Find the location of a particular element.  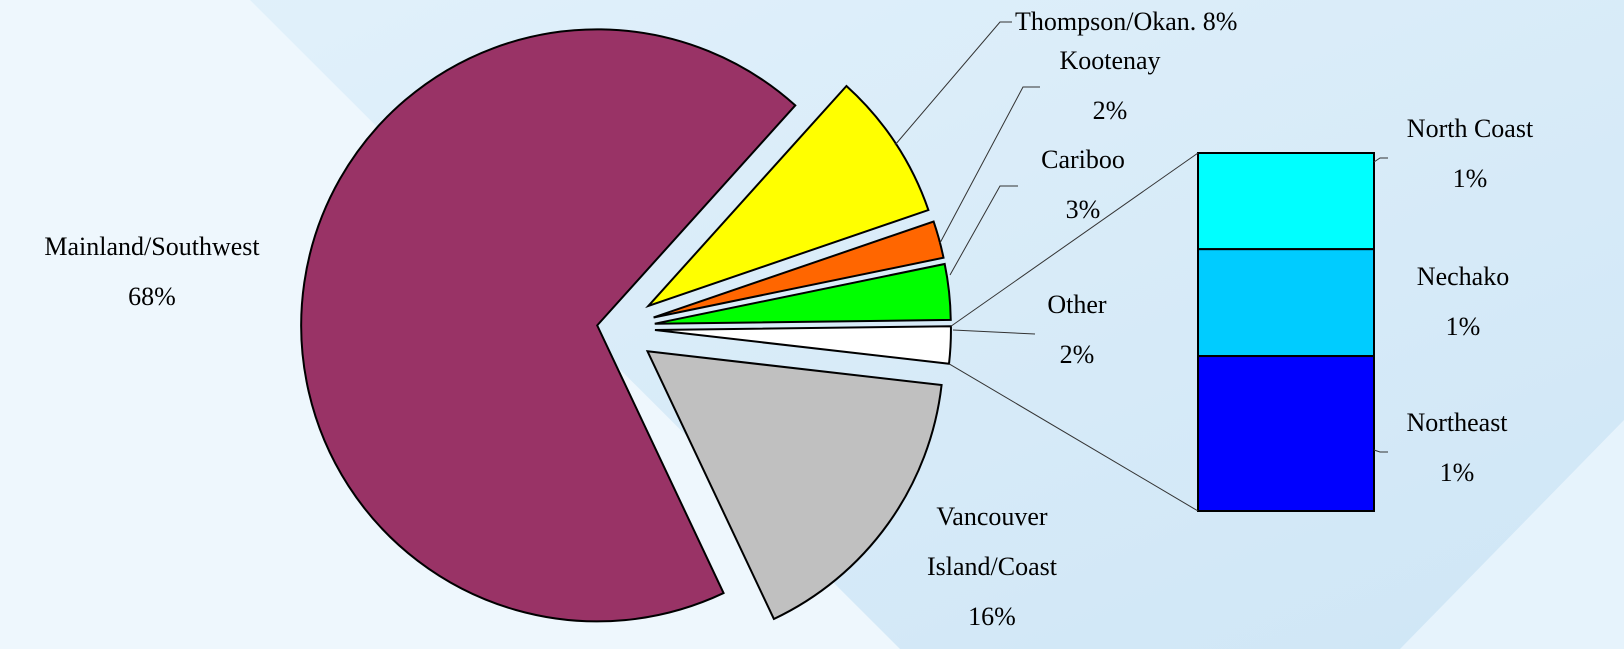

slice-label: Thompson/Okan. 8% is located at coordinates (1126, 23).